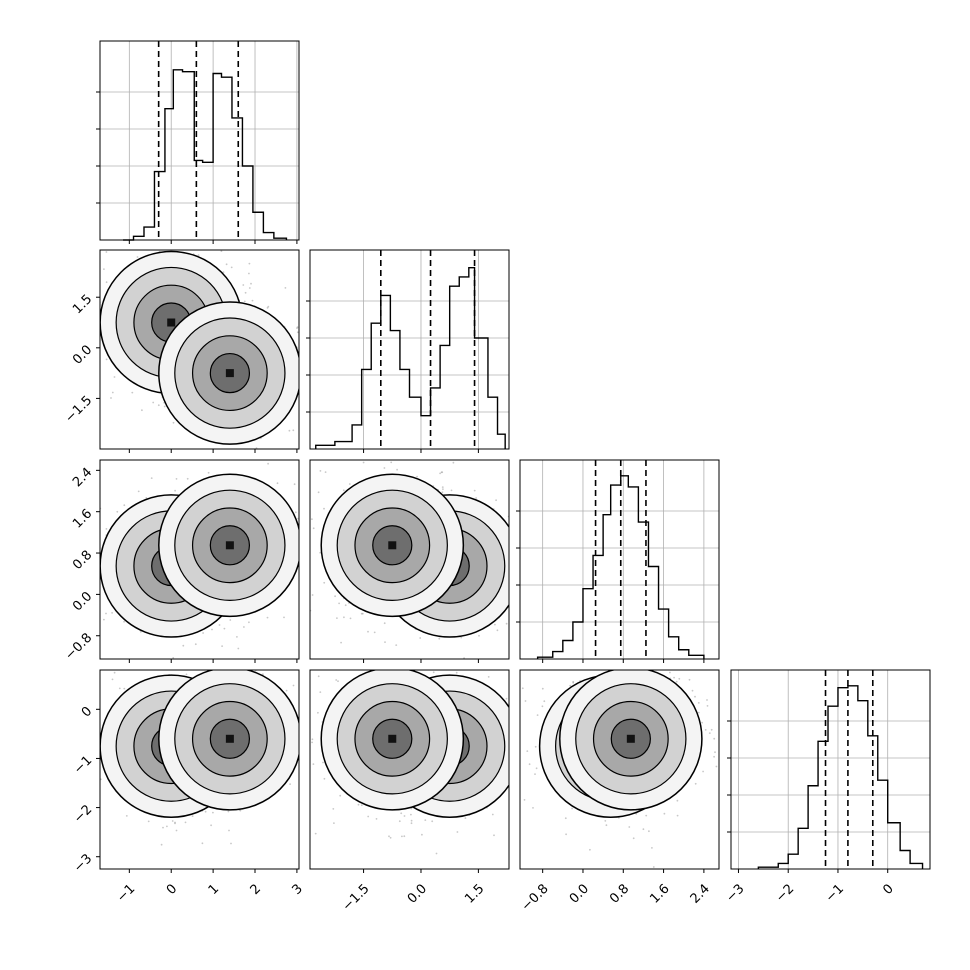  What do you see at coordinates (82, 477) in the screenshot?
I see `y-tick-label: 2.4` at bounding box center [82, 477].